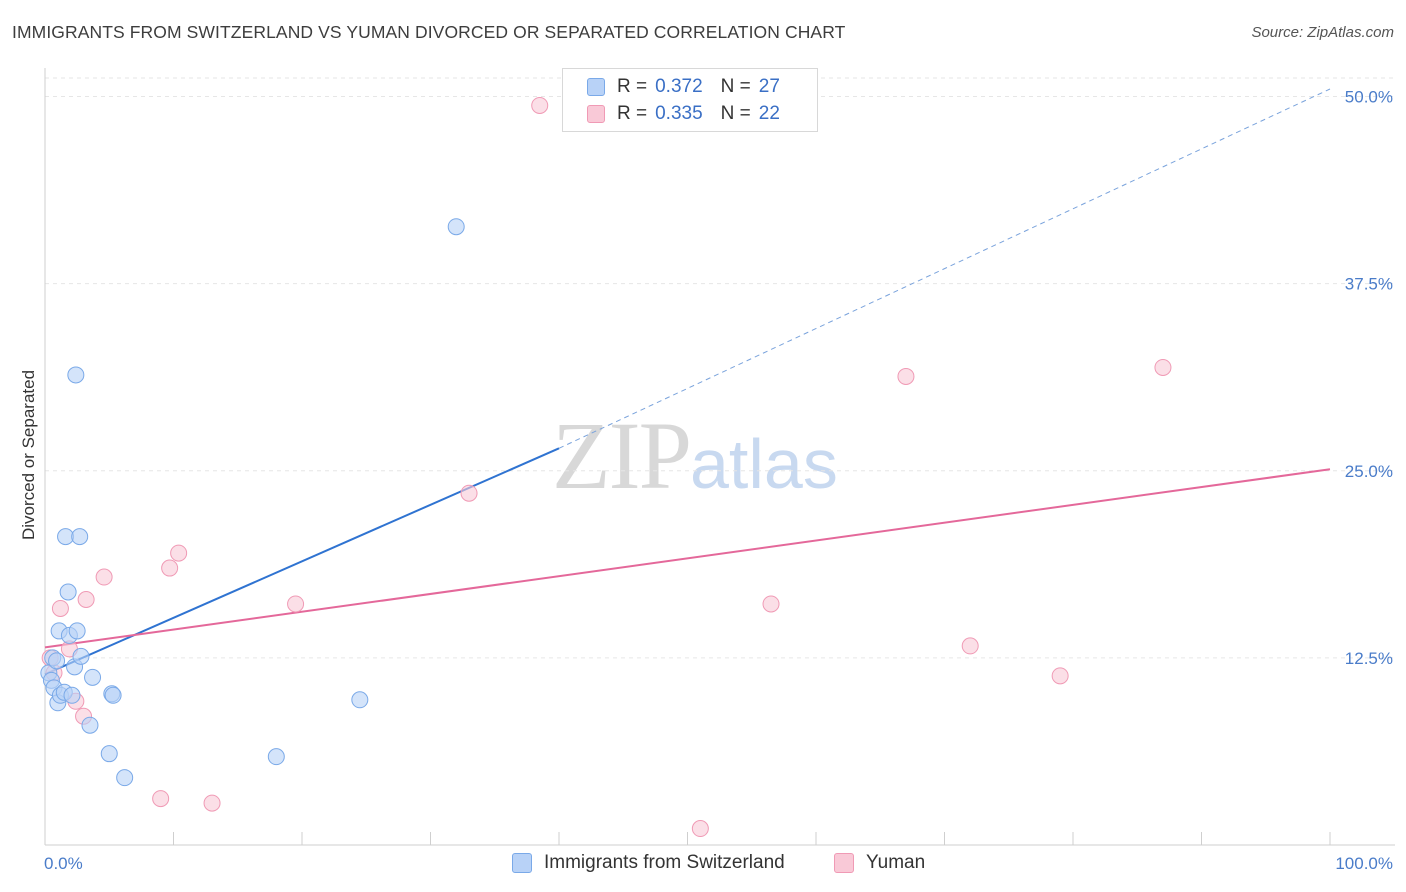  What do you see at coordinates (622, 455) in the screenshot?
I see `watermark-zip: ZIP` at bounding box center [622, 455].